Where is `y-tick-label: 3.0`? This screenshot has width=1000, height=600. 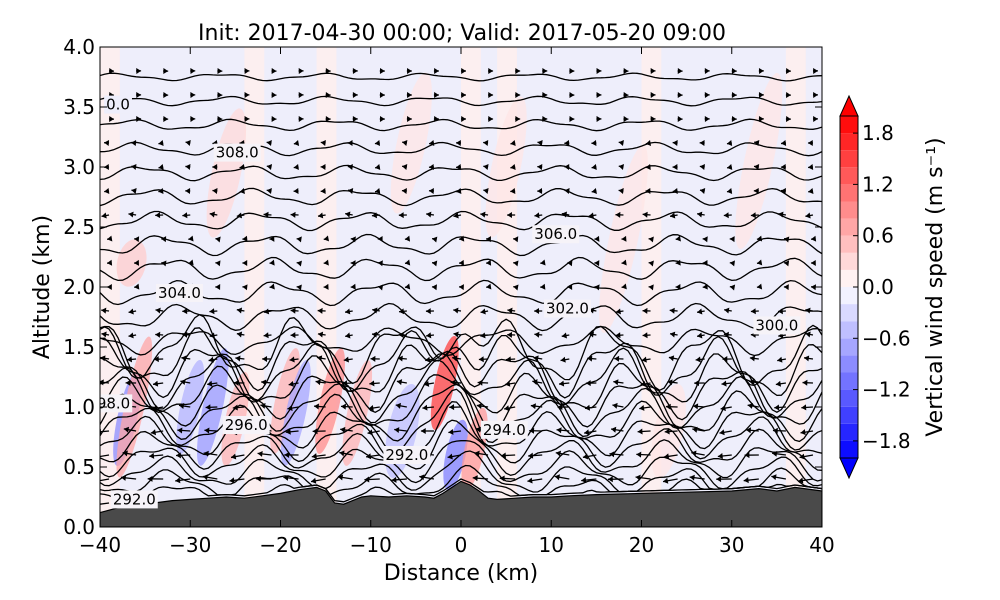
y-tick-label: 3.0 is located at coordinates (79, 167).